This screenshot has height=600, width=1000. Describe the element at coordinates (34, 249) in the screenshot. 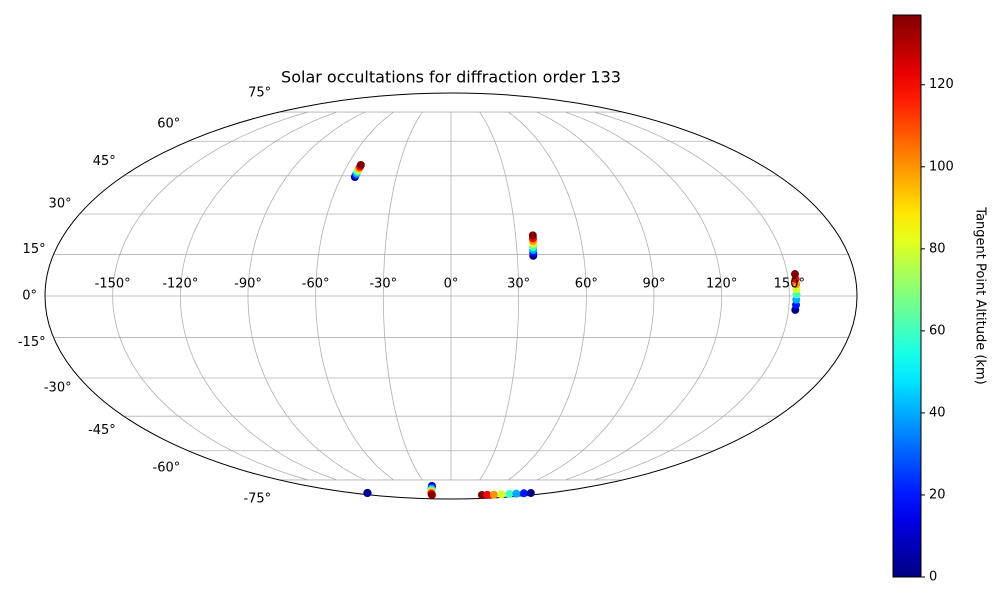

I see `y-tick-label: 15°` at that location.